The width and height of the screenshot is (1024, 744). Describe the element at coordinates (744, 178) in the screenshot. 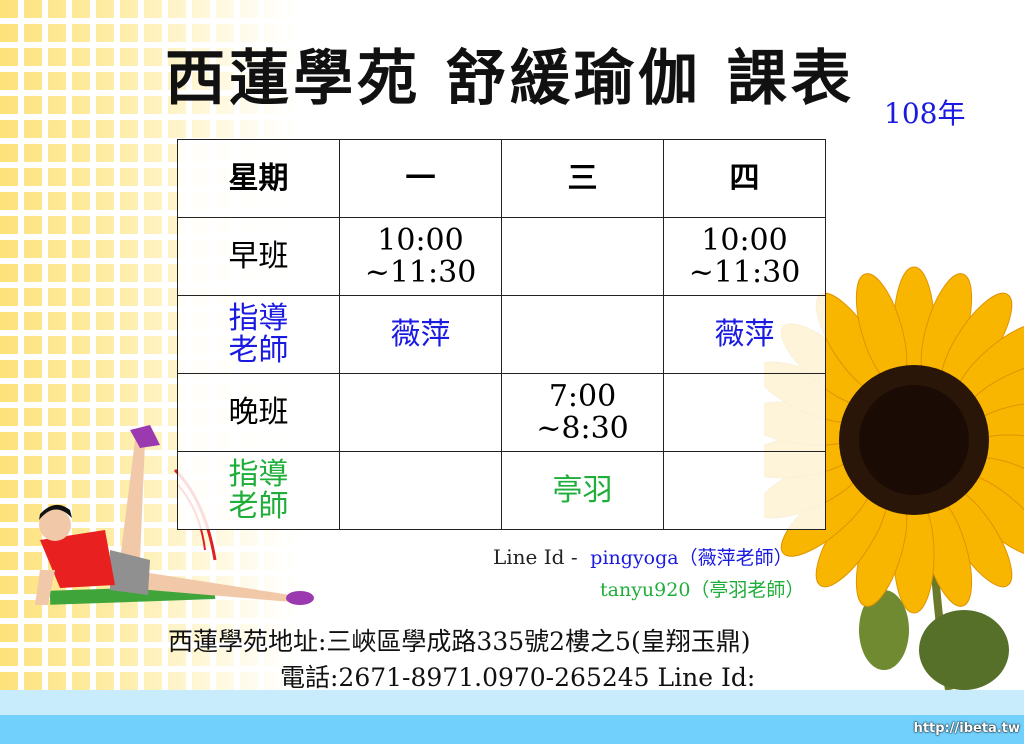

I see `header-thu: 四` at that location.